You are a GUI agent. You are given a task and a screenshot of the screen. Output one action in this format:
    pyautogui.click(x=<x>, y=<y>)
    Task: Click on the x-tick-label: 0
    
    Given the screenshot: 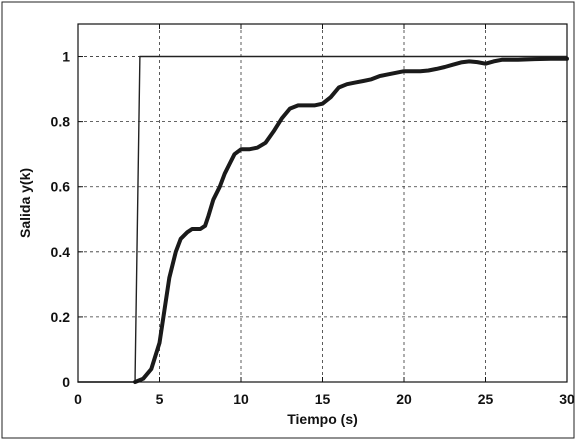 What is the action you would take?
    pyautogui.click(x=78, y=399)
    